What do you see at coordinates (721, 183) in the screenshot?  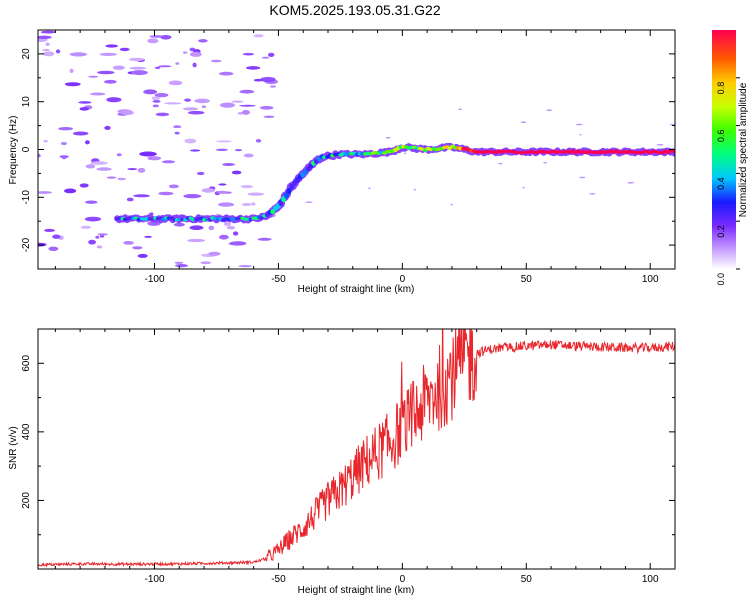 I see `colorbar-tick-label: 0.4` at bounding box center [721, 183].